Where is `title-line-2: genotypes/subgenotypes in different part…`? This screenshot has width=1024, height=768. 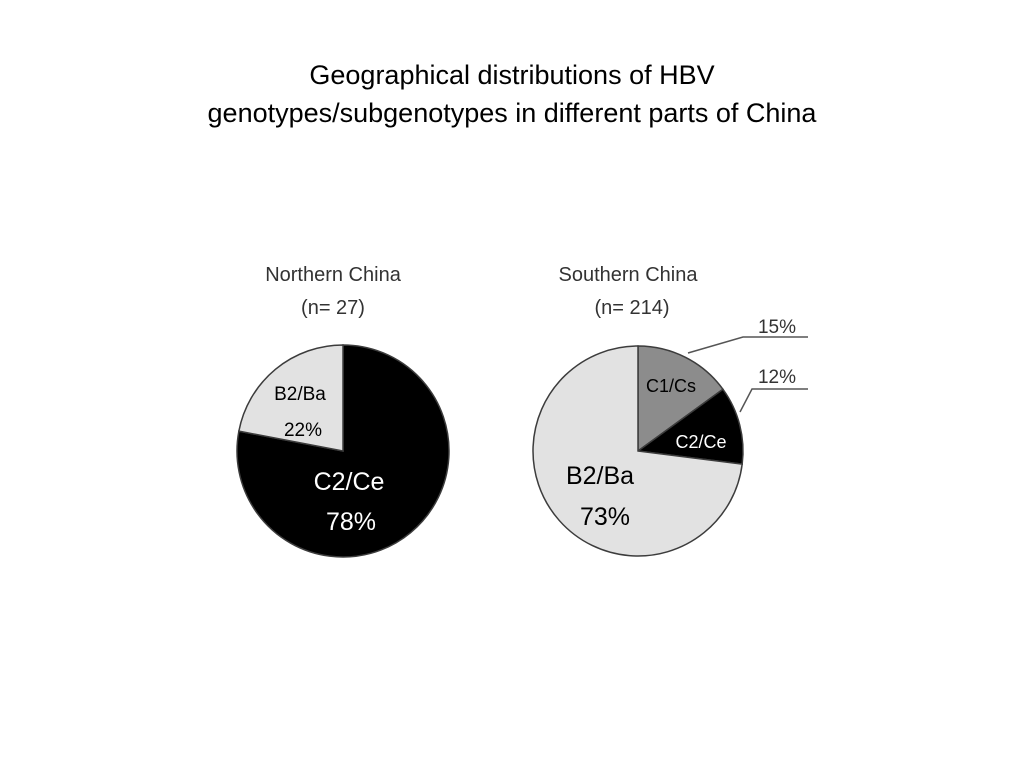 title-line-2: genotypes/subgenotypes in different part… is located at coordinates (512, 113).